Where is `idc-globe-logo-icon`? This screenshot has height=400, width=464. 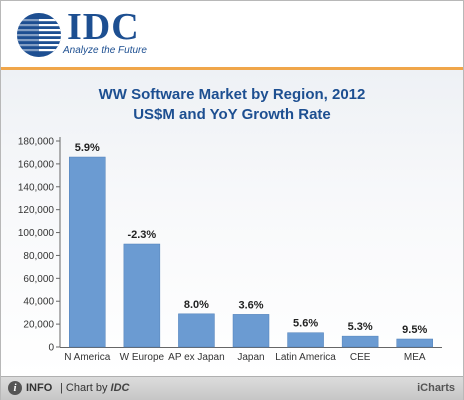 idc-globe-logo-icon is located at coordinates (39, 35).